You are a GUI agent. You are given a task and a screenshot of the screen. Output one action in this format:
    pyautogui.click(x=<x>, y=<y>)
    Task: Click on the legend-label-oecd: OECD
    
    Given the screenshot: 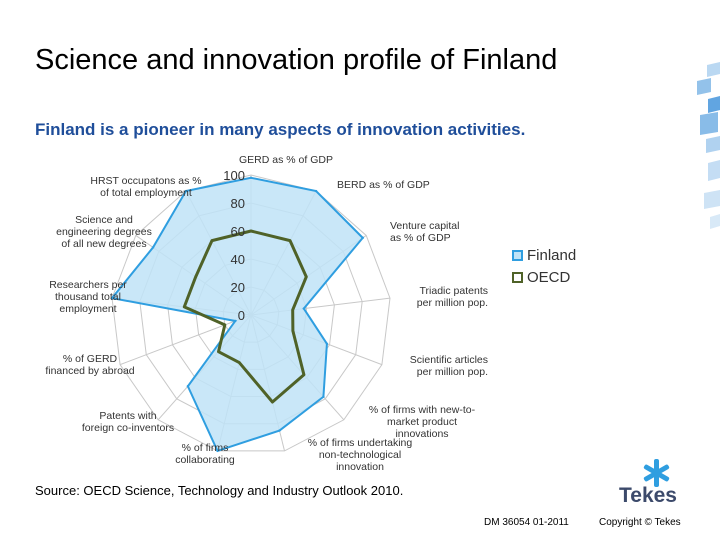 What is the action you would take?
    pyautogui.click(x=549, y=277)
    